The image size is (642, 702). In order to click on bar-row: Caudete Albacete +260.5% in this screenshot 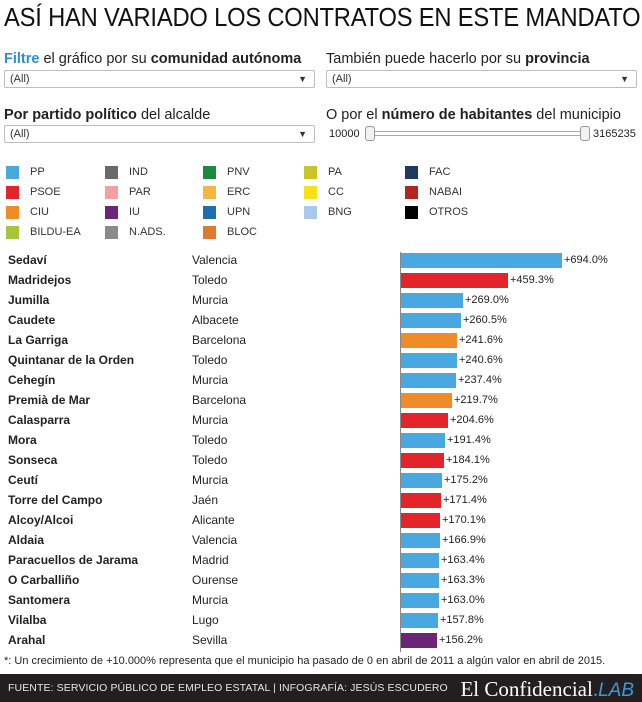, I will do `click(321, 320)`.